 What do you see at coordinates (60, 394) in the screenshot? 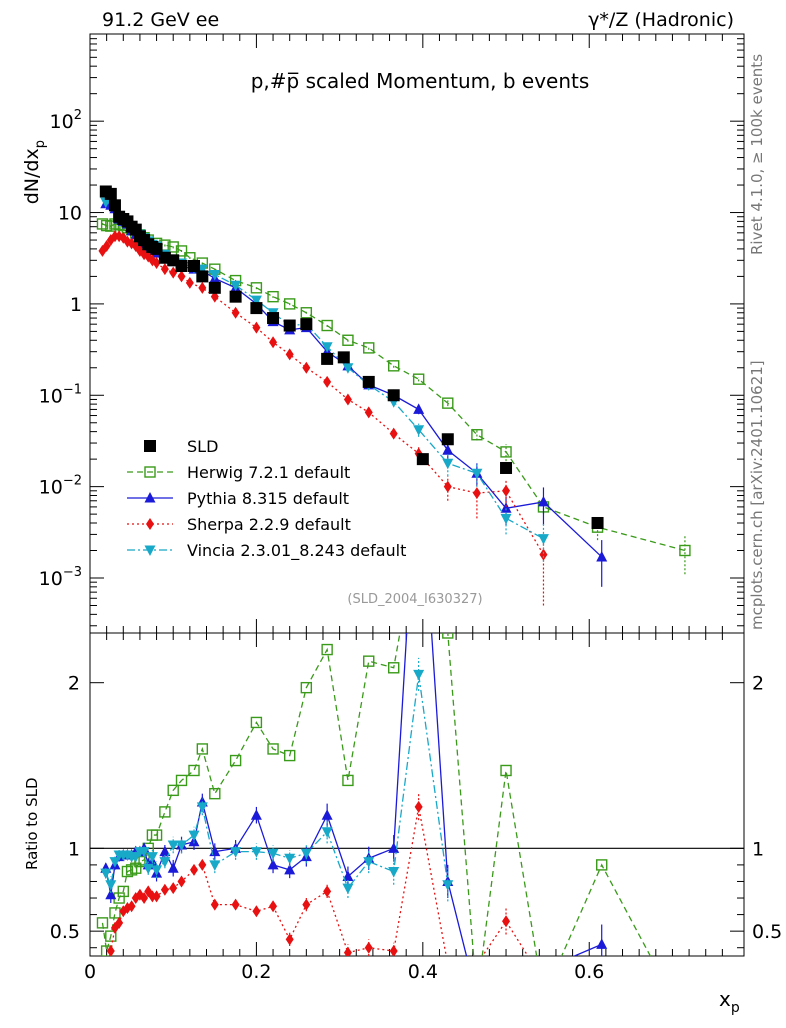
I see `main-ytick-label: 10⁻¹` at bounding box center [60, 394].